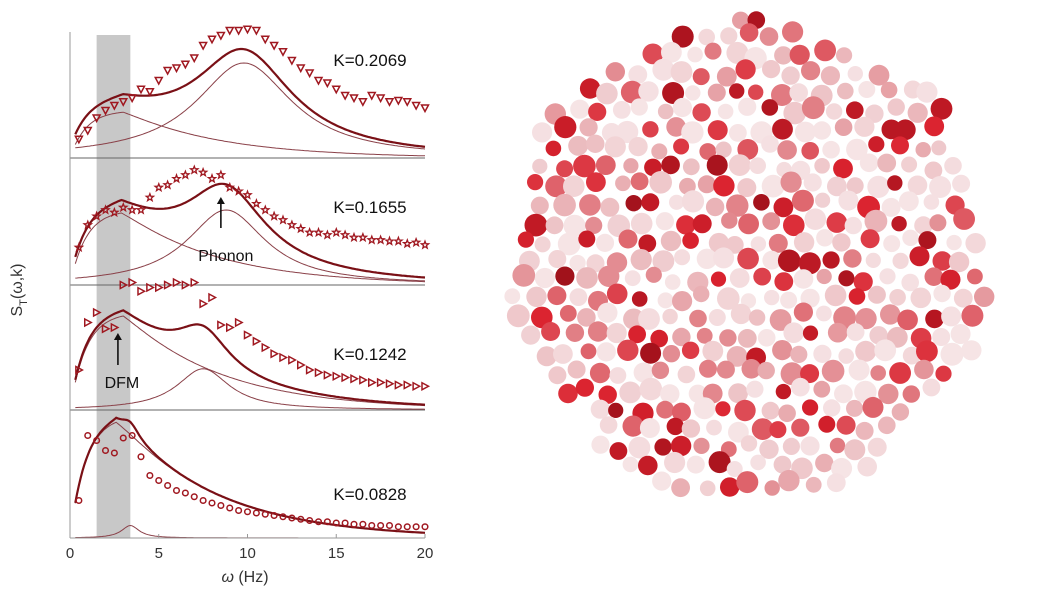 The image size is (1048, 597). Describe the element at coordinates (369, 494) in the screenshot. I see `panel-k-label: K=0.0828` at that location.